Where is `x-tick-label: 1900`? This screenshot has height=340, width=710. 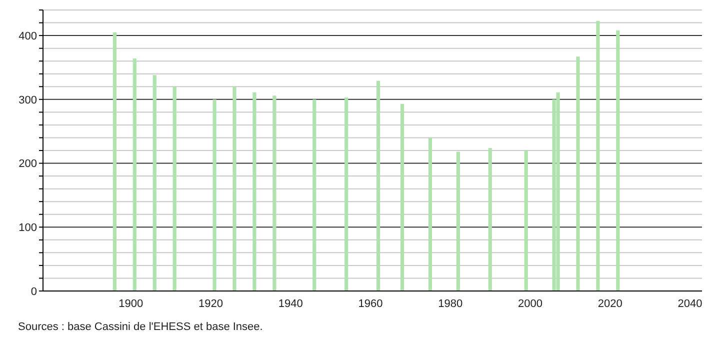
x-tick-label: 1900 is located at coordinates (131, 304).